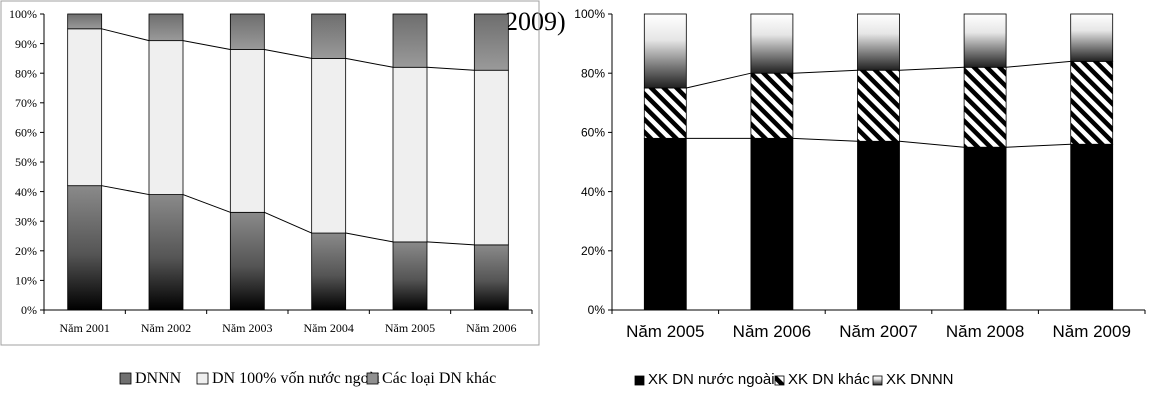  What do you see at coordinates (711, 379) in the screenshot?
I see `legend-label: XK DN nước ngoài` at bounding box center [711, 379].